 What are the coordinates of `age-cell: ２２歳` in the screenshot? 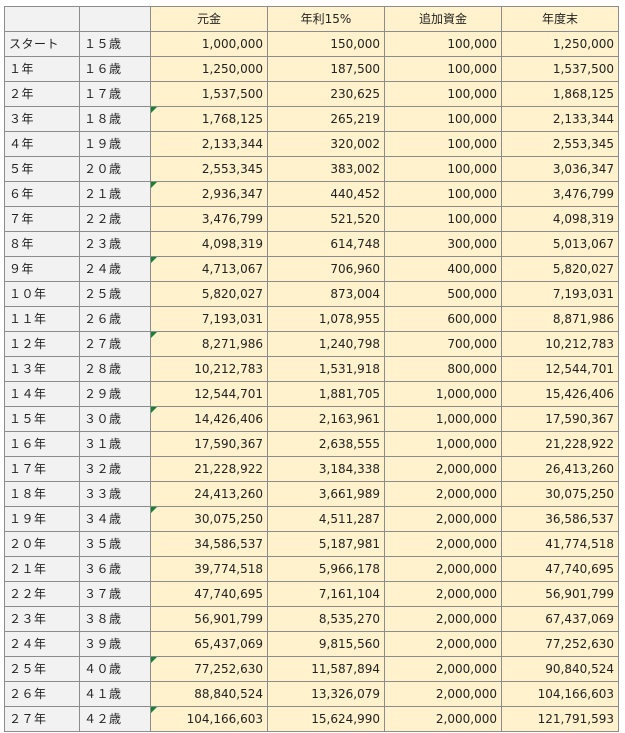 It's located at (115, 219).